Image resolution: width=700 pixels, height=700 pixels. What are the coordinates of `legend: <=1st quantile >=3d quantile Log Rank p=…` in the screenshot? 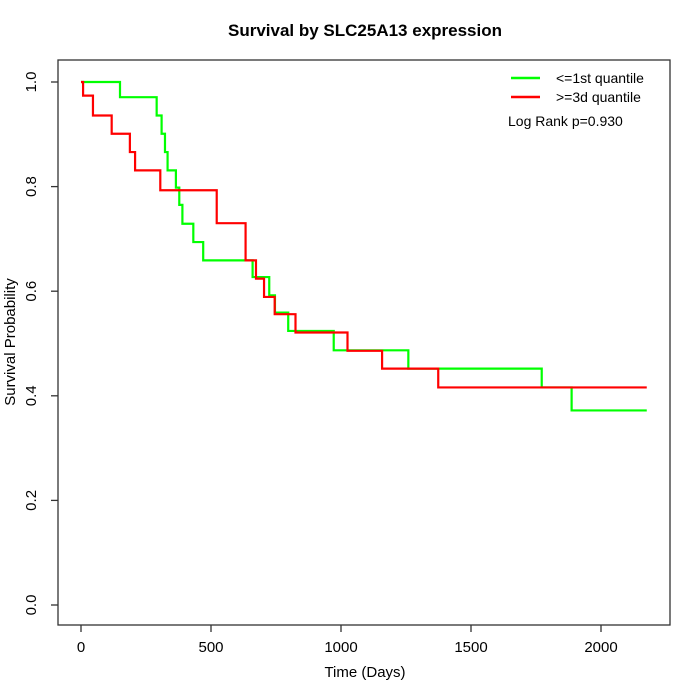 It's located at (576, 99).